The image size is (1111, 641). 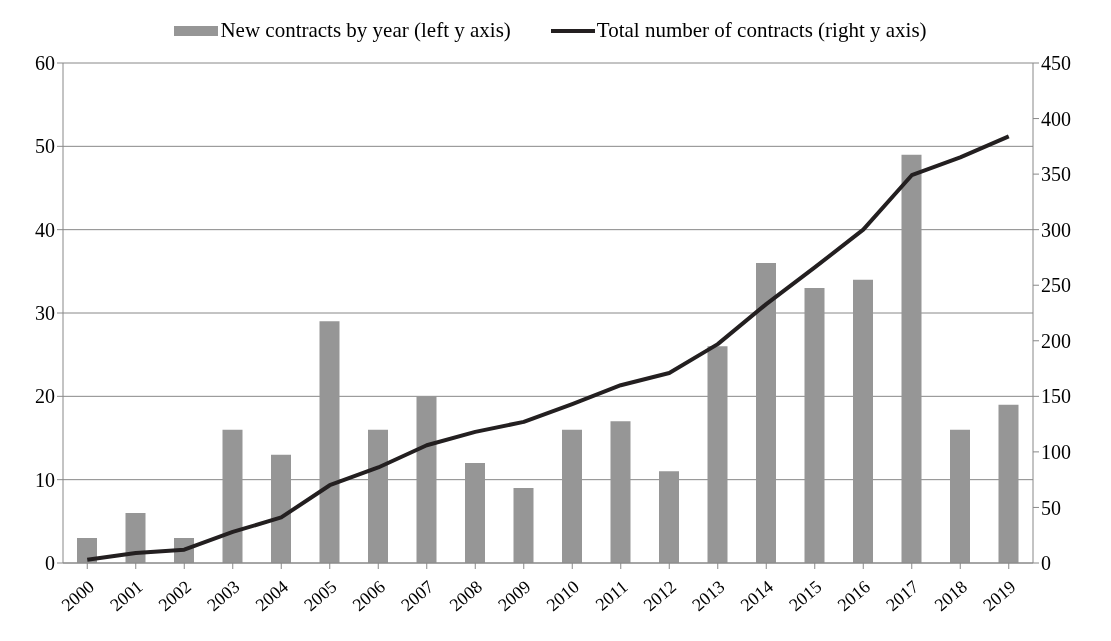 What do you see at coordinates (1056, 118) in the screenshot?
I see `y2-tick-label: 400` at bounding box center [1056, 118].